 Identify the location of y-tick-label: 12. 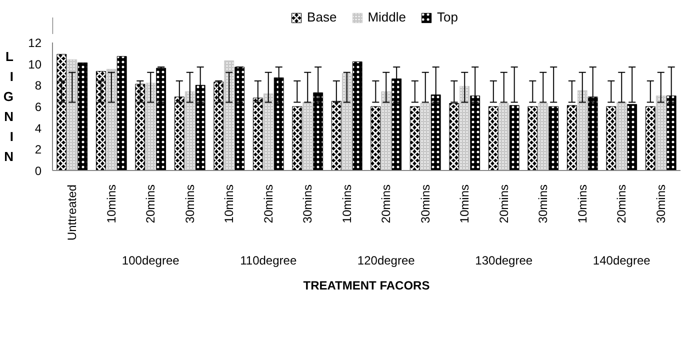
(35, 43).